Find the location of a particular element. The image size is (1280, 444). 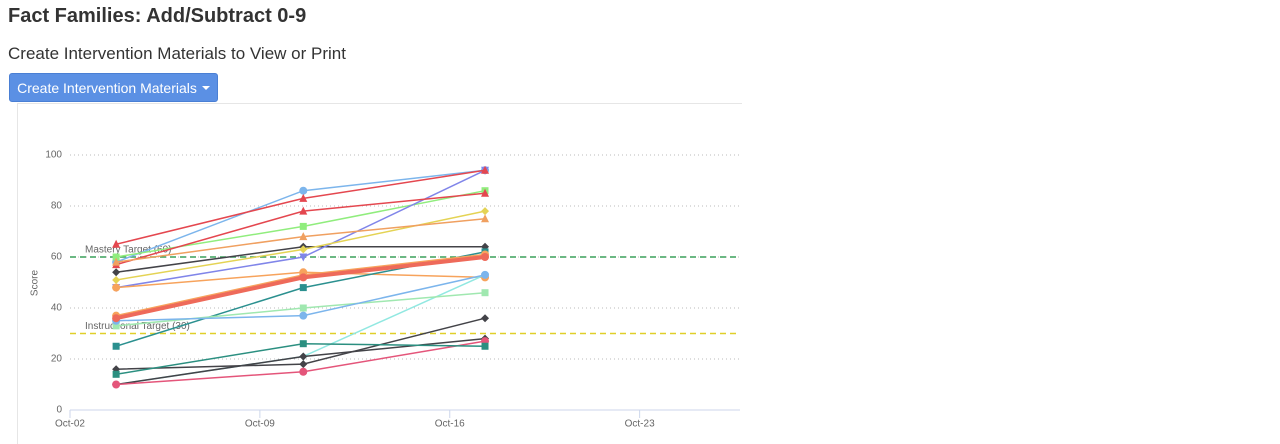

y-tick-label: 20 is located at coordinates (57, 359).